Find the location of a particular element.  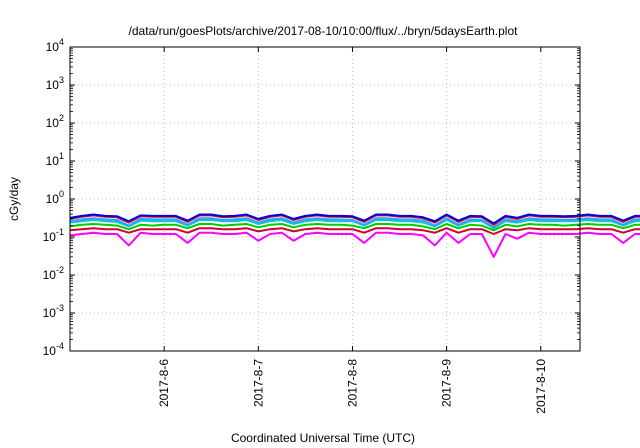

x-tick-label: 2017-8-10 is located at coordinates (541, 386).